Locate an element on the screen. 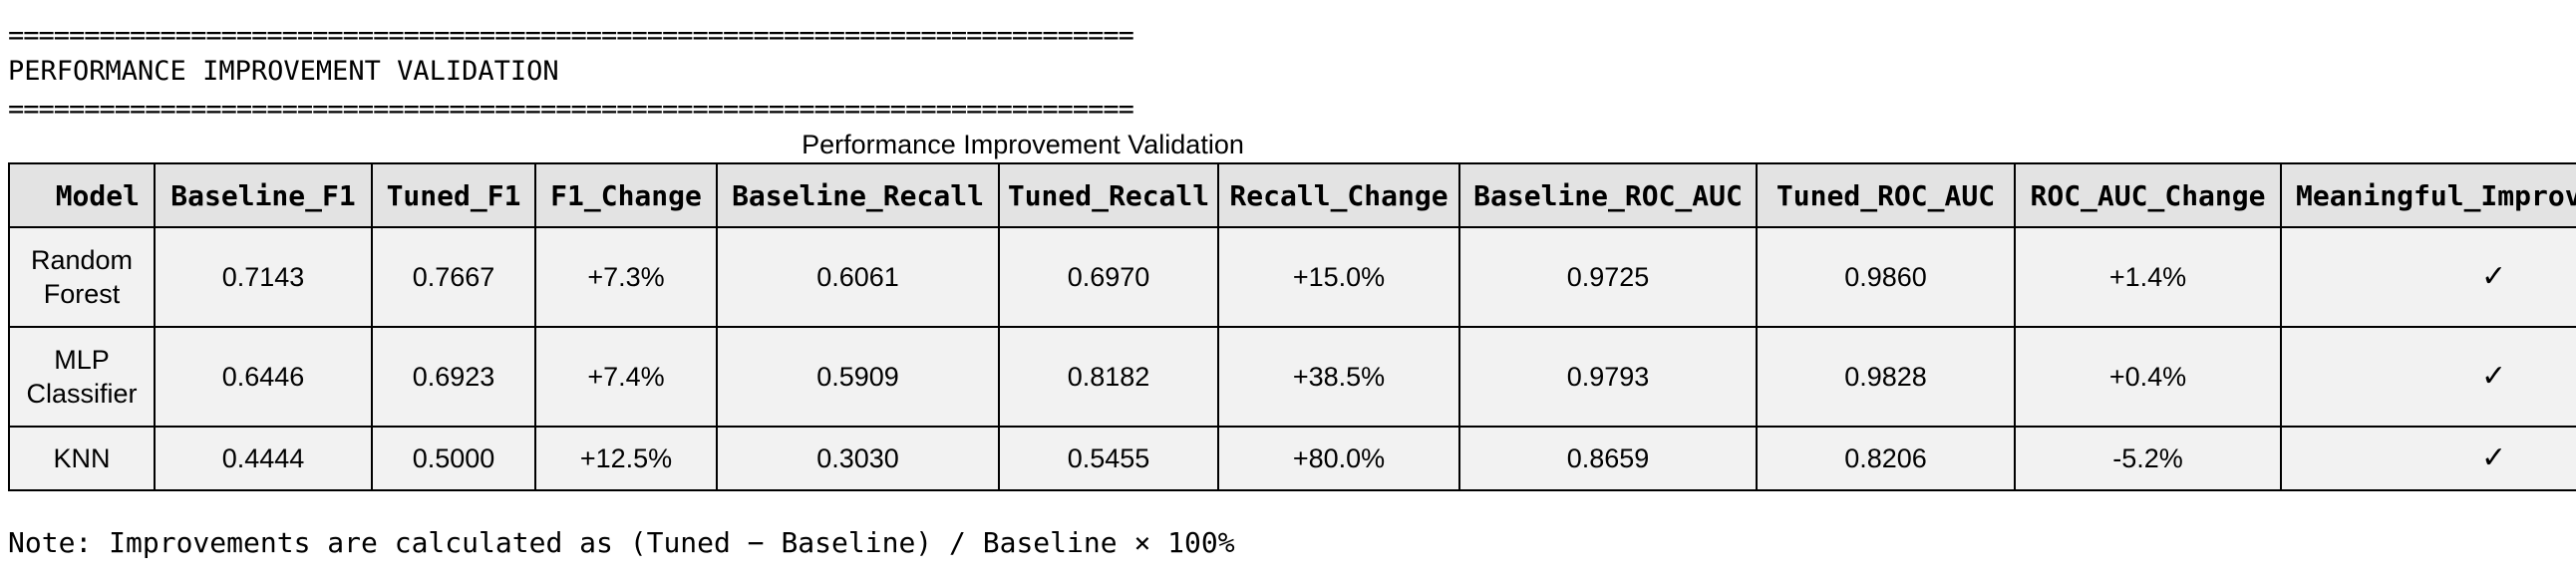 This screenshot has height=582, width=2576. cell-tuned-roc-auc: 0.8206 is located at coordinates (1886, 458).